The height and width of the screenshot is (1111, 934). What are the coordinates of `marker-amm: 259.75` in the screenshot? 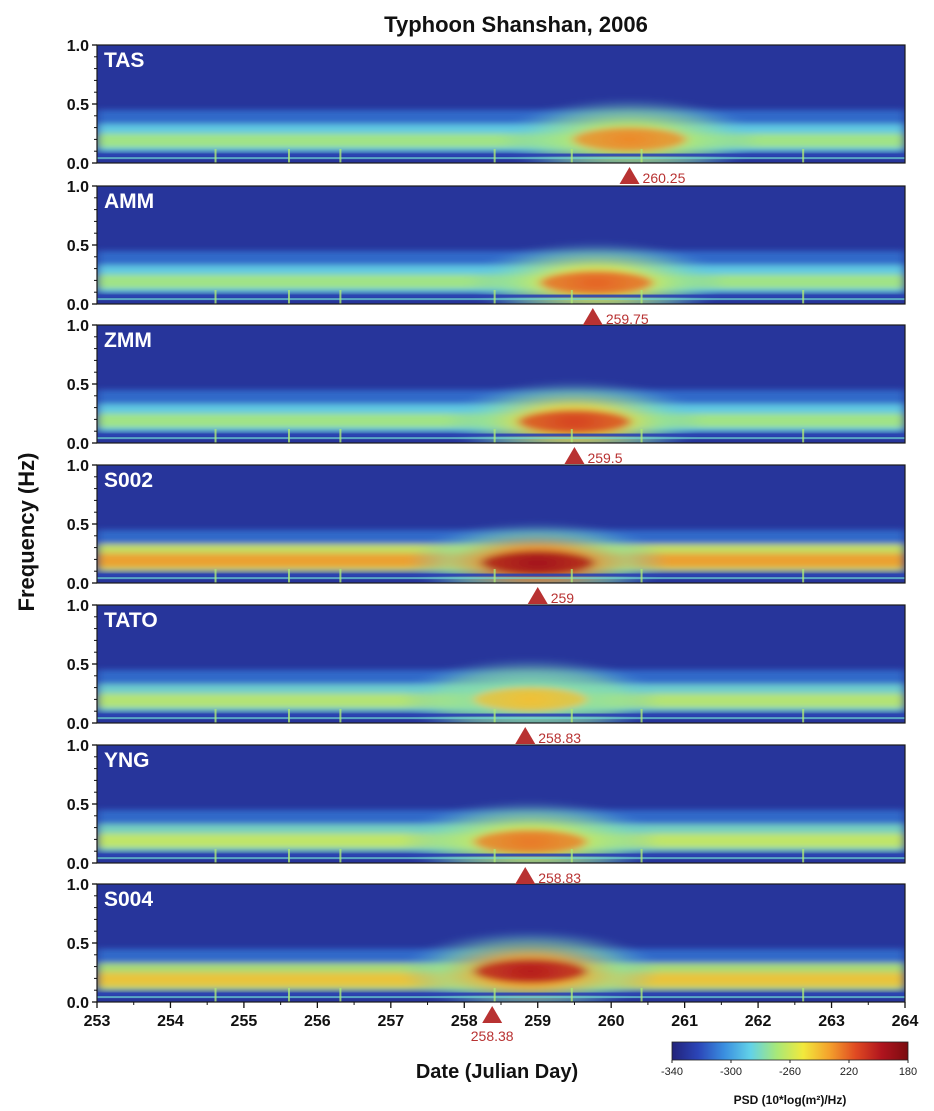 It's located at (615, 317).